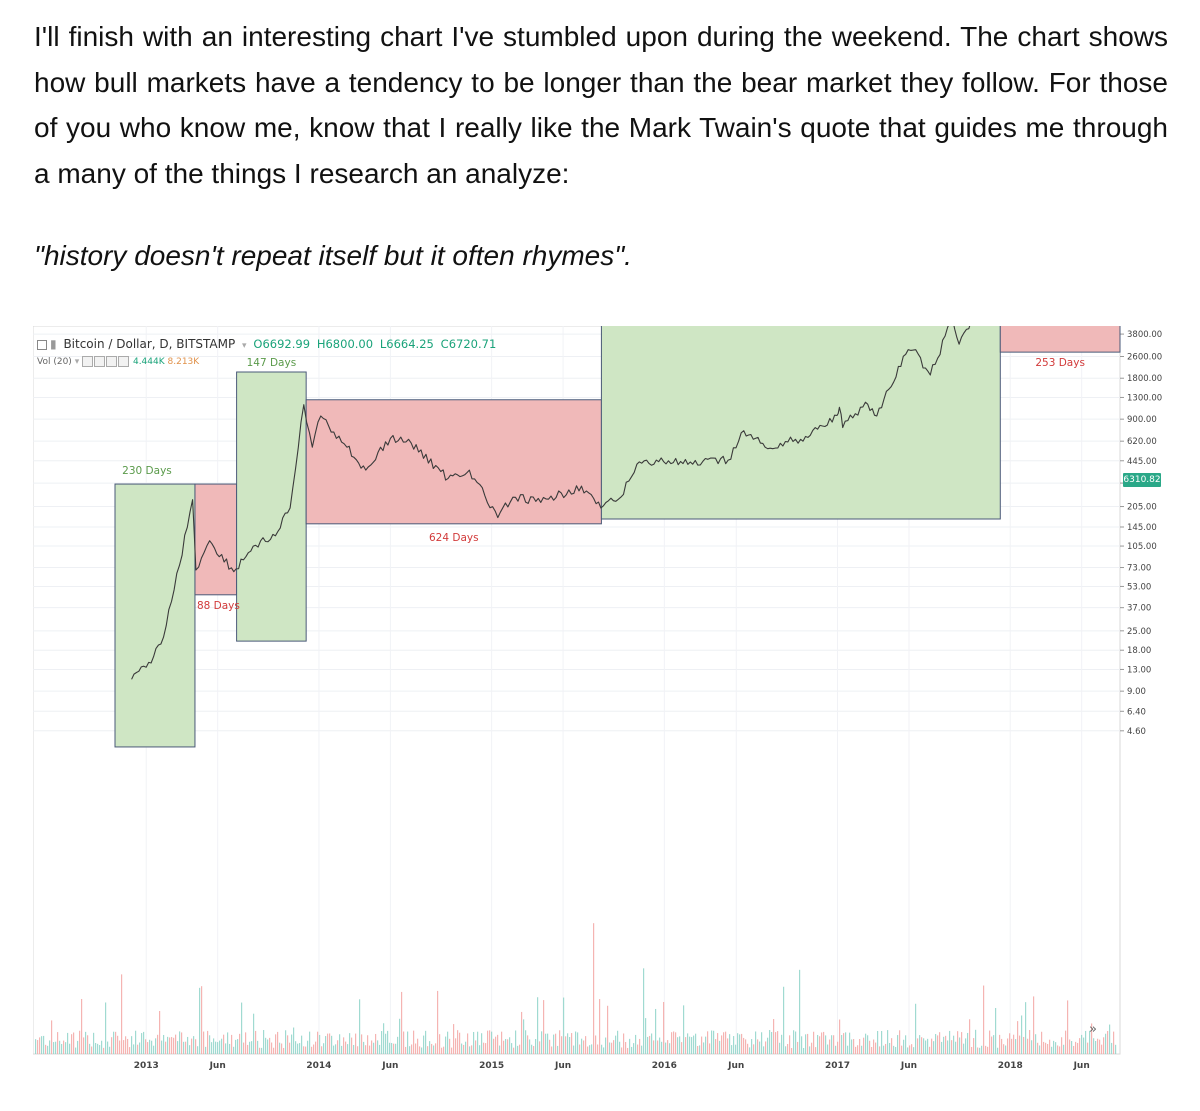  Describe the element at coordinates (149, 344) in the screenshot. I see `symbol-label: Bitcoin / Dollar, D, BITSTAMP` at that location.